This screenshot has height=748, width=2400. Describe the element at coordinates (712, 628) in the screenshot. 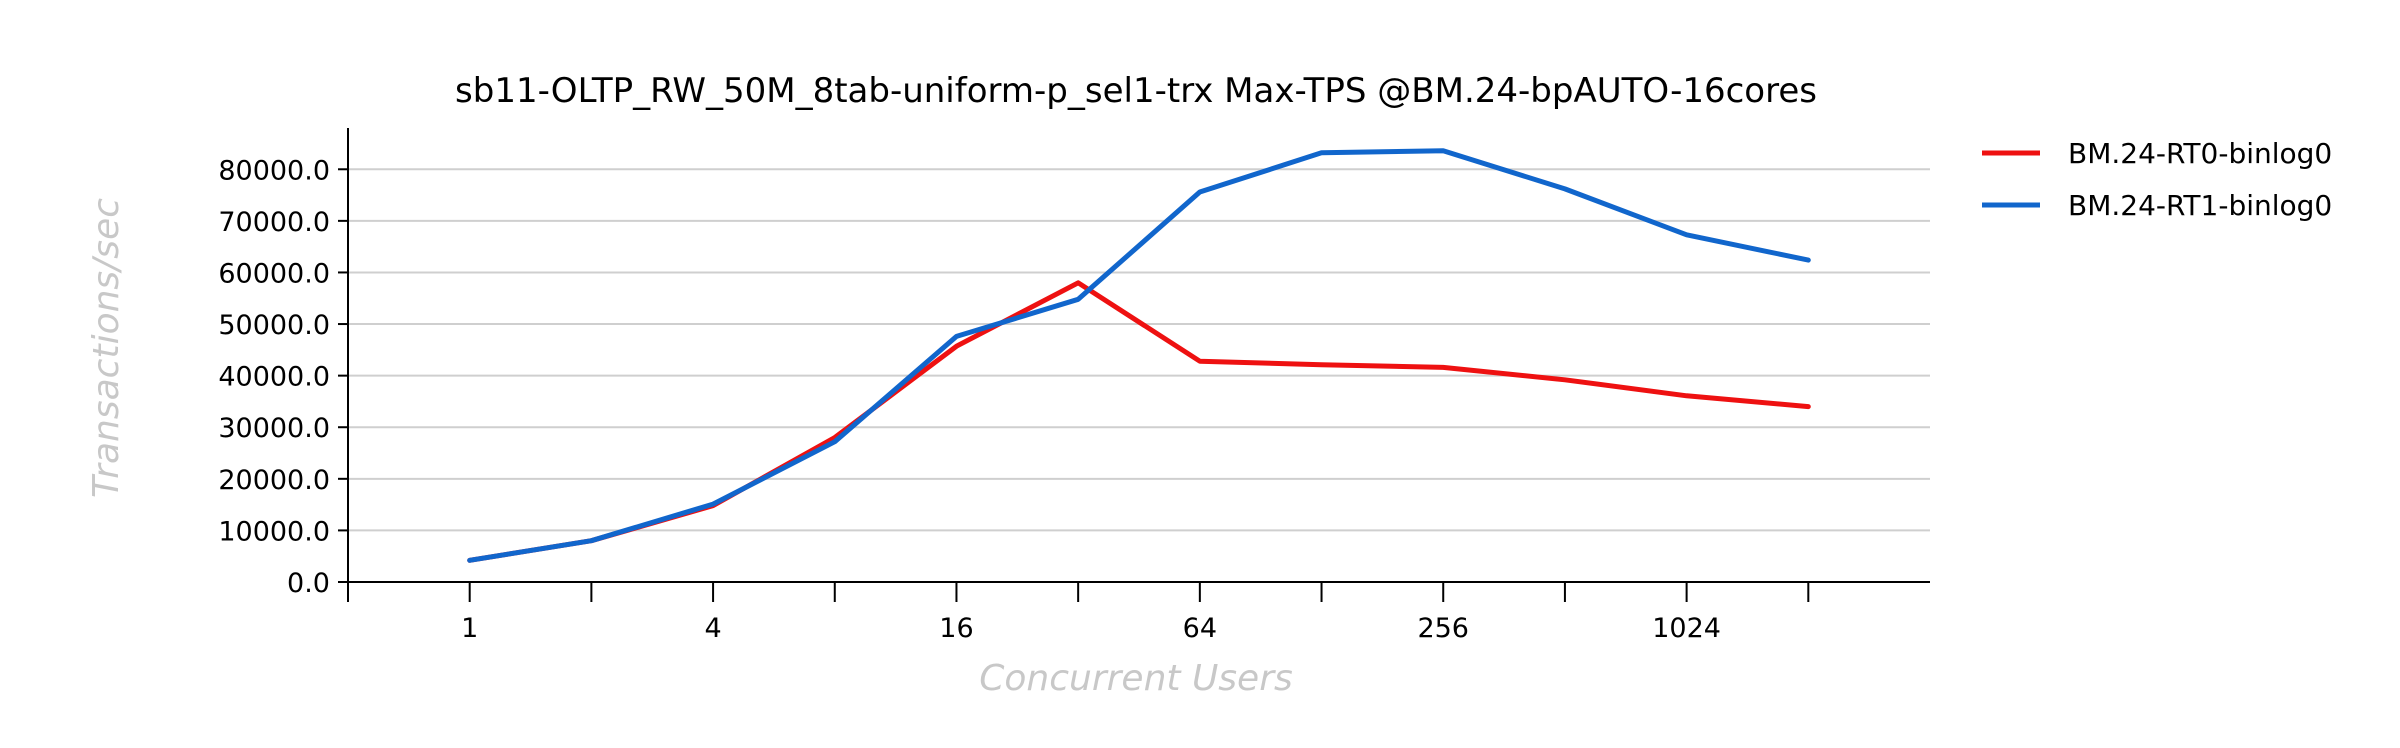

I see `x-tick-label: 4` at that location.